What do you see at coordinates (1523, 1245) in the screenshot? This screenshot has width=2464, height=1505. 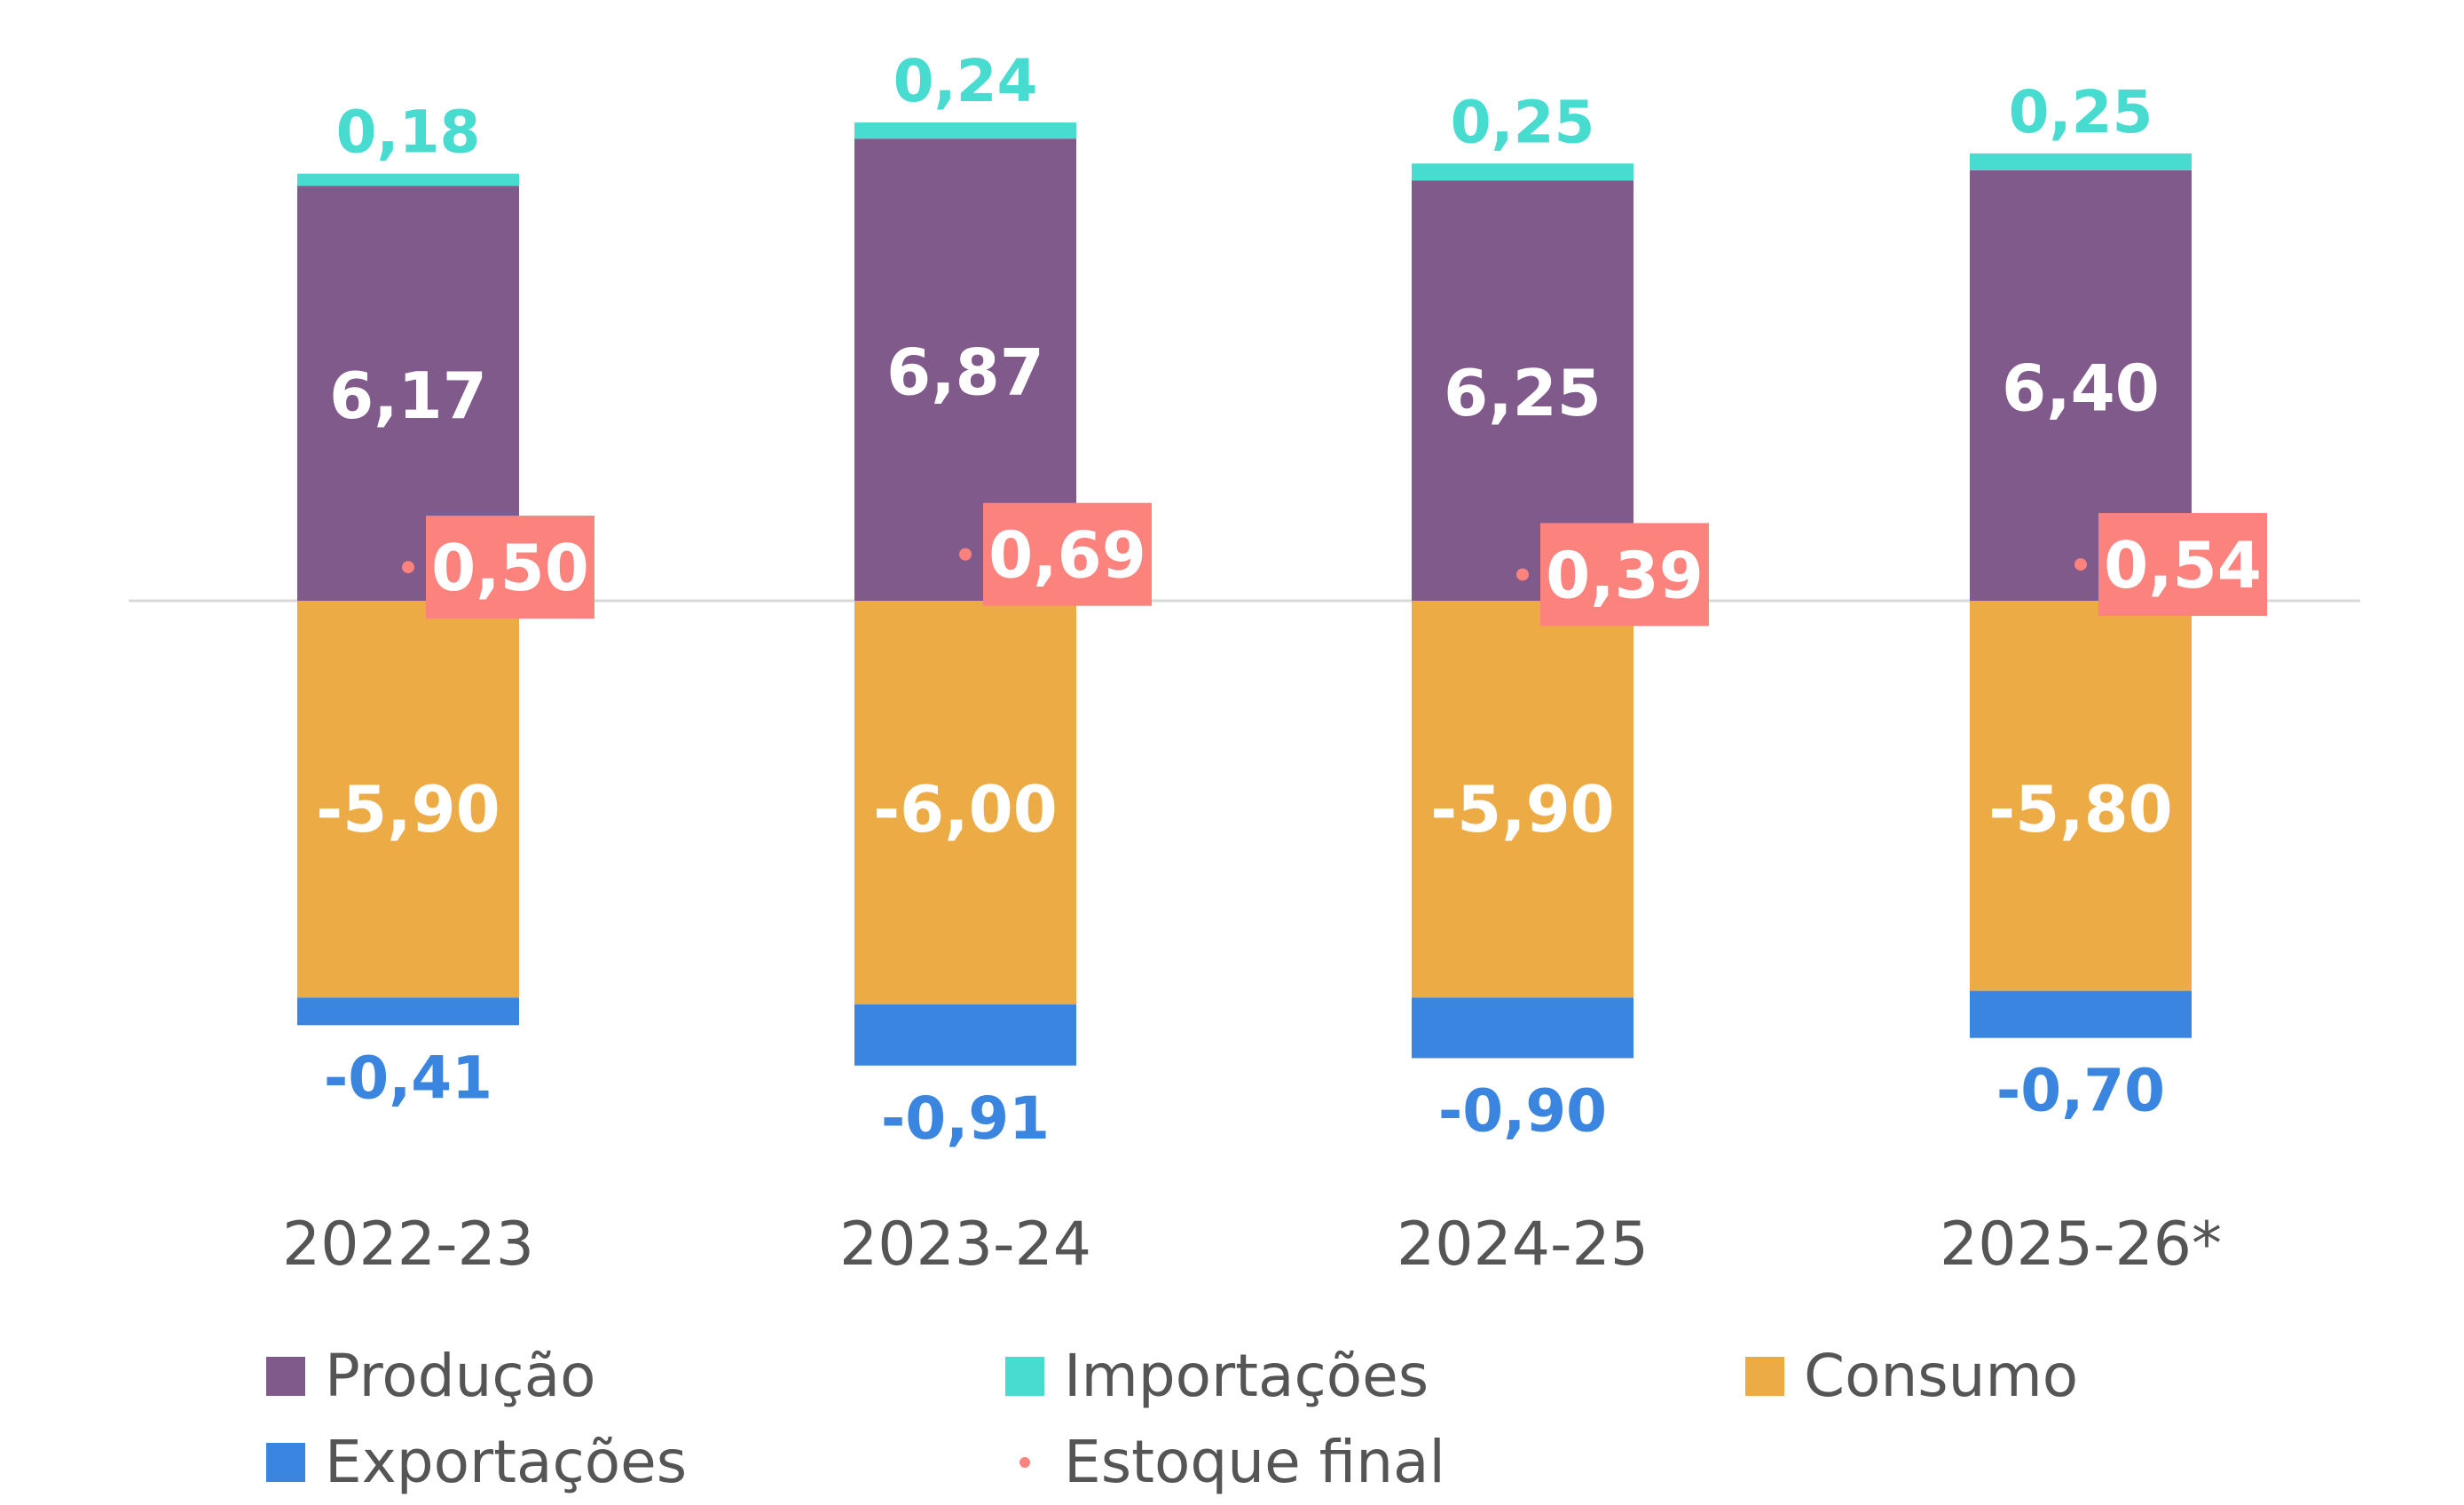 I see `category-label: 2024-25` at bounding box center [1523, 1245].